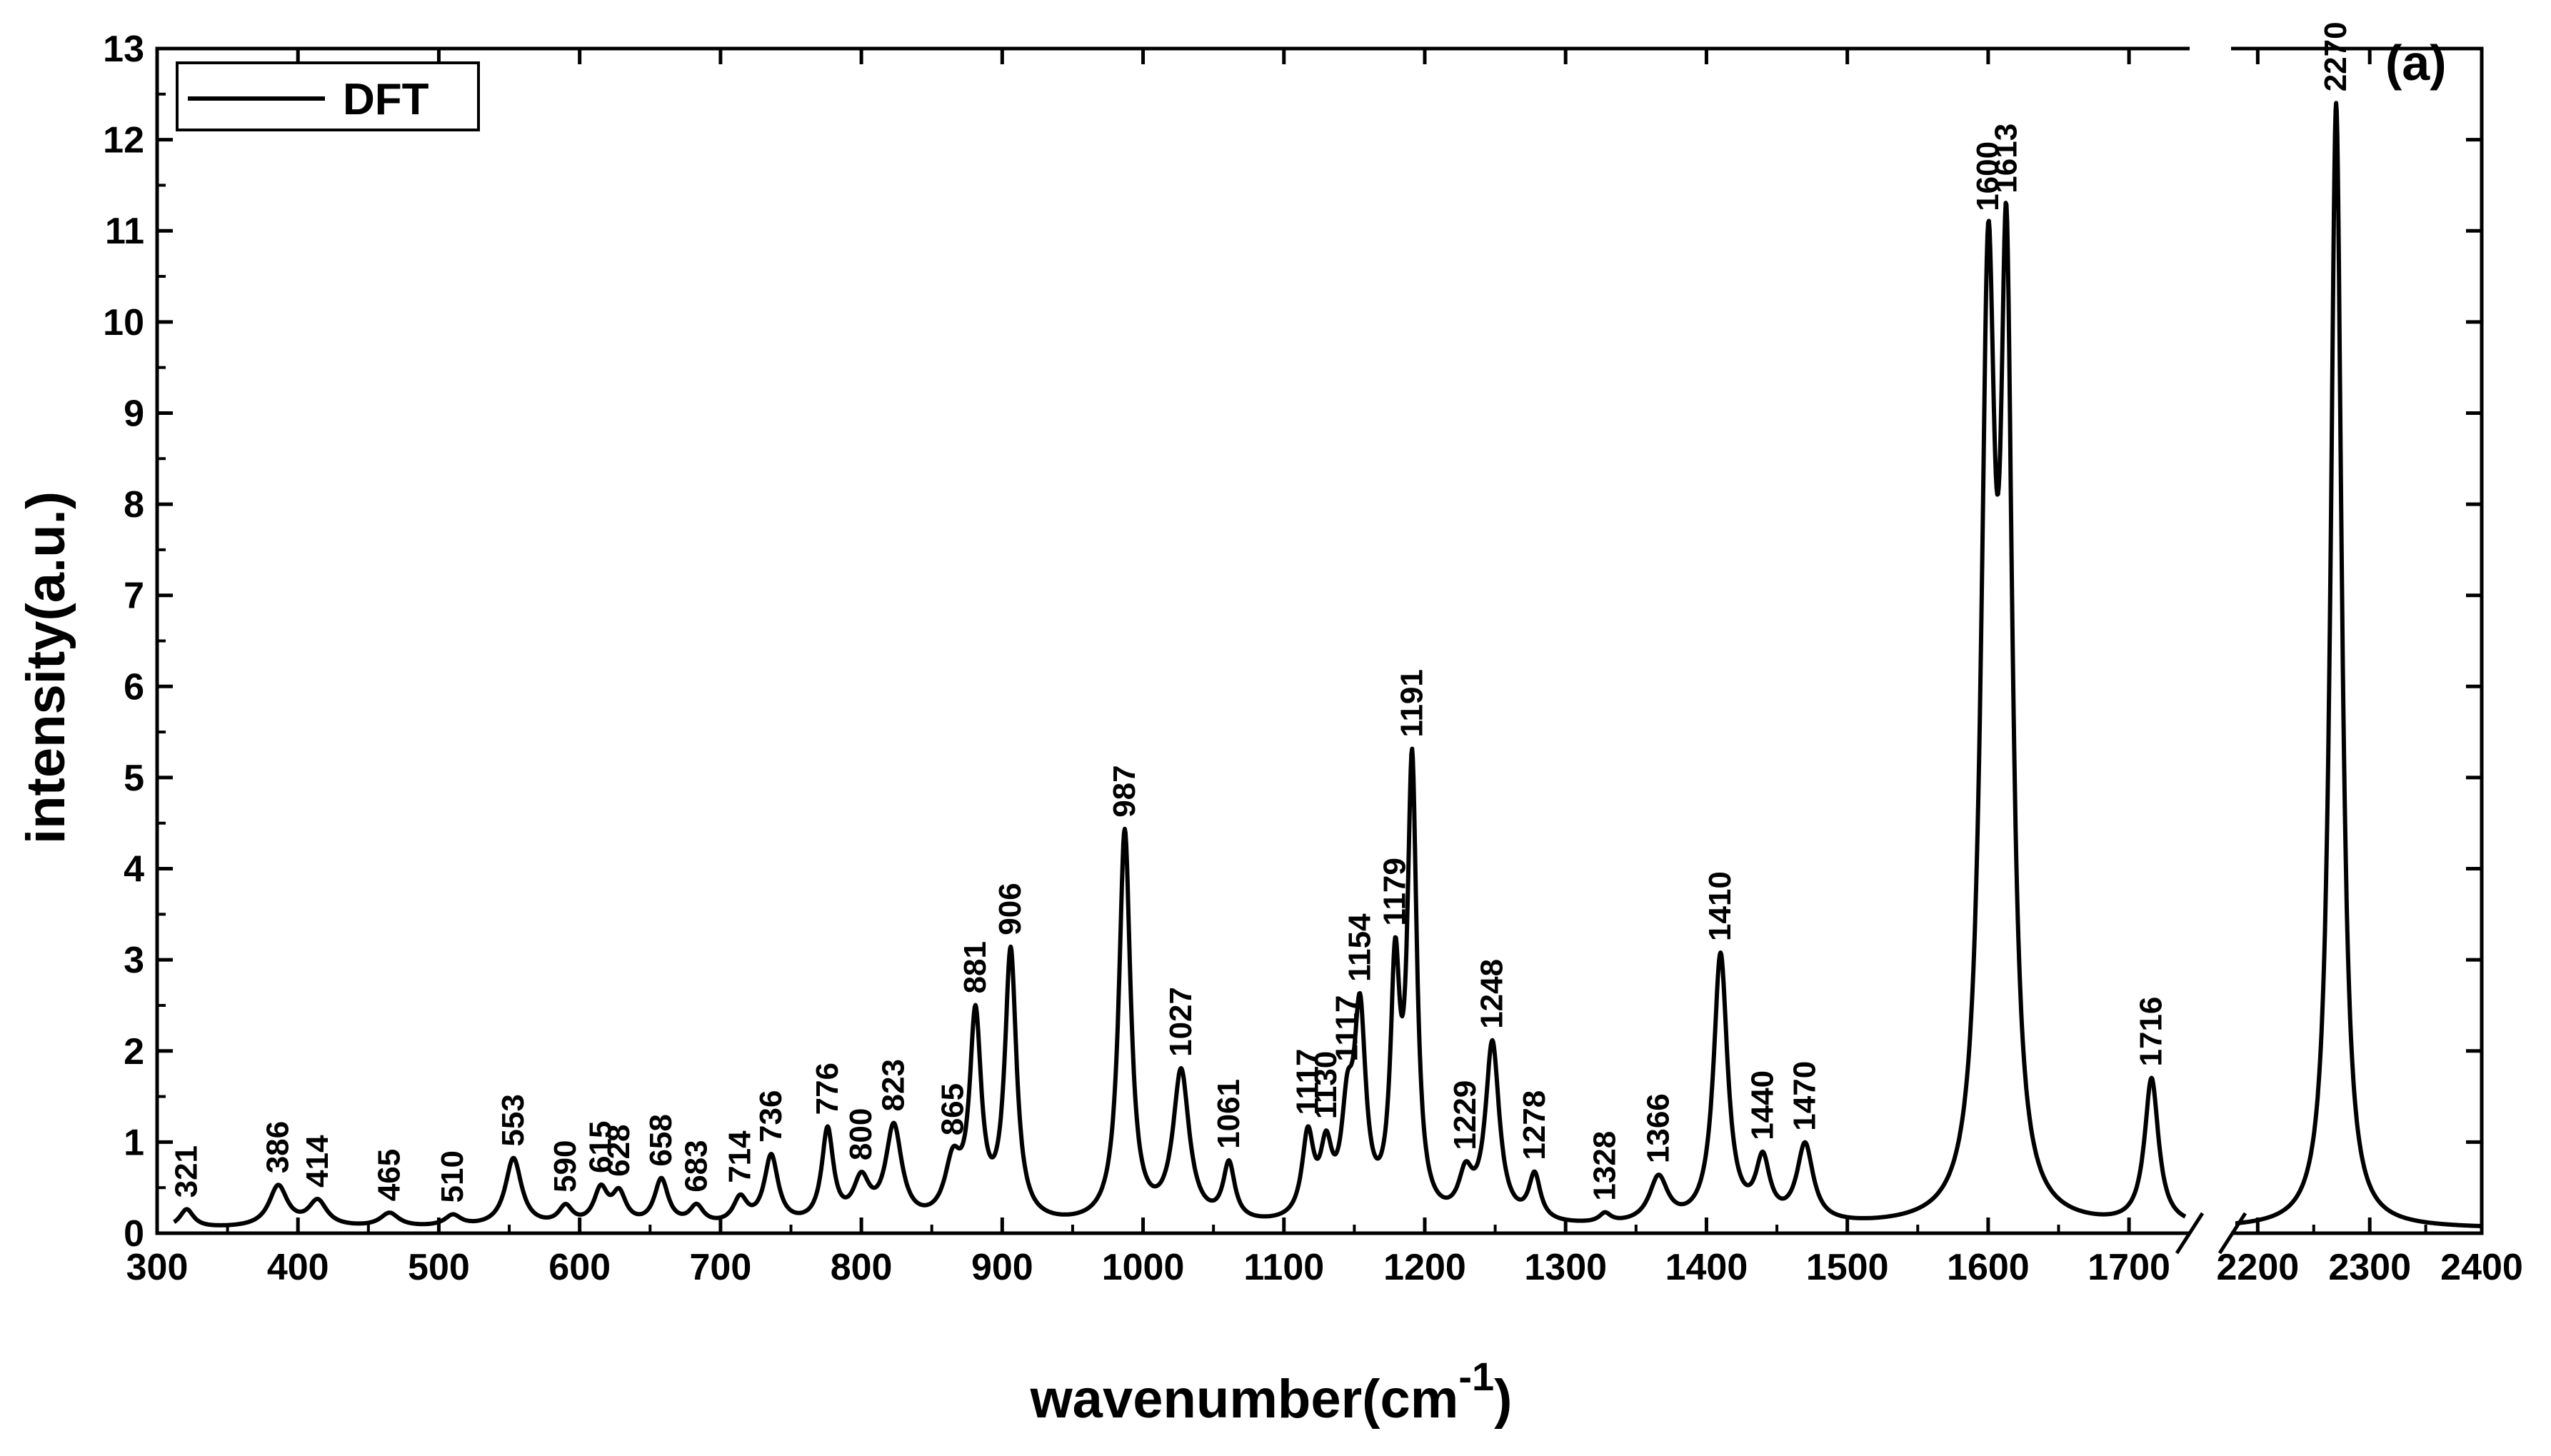  Describe the element at coordinates (618, 1150) in the screenshot. I see `peak-label: 628` at that location.